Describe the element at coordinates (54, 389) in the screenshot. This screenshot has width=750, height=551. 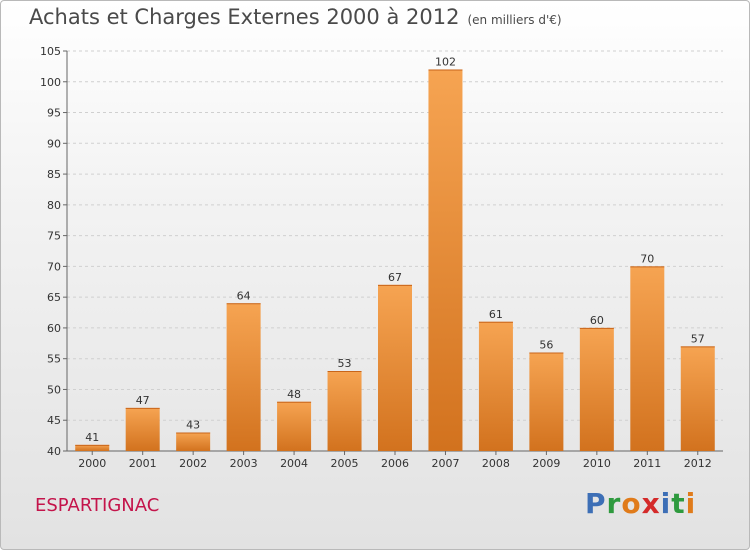
I see `y-tick-label: 50` at that location.